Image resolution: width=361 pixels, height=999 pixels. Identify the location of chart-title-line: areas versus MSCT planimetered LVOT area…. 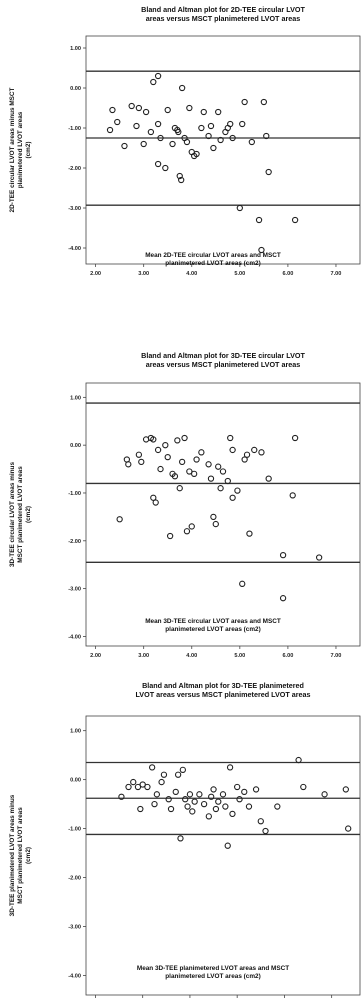
(223, 18).